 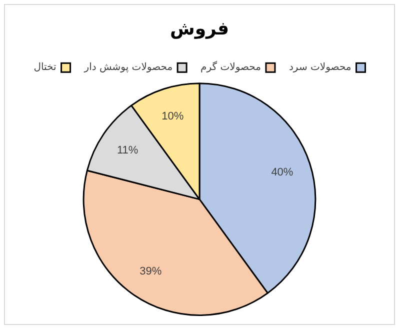 What do you see at coordinates (45, 68) in the screenshot?
I see `legend-label: تختال` at bounding box center [45, 68].